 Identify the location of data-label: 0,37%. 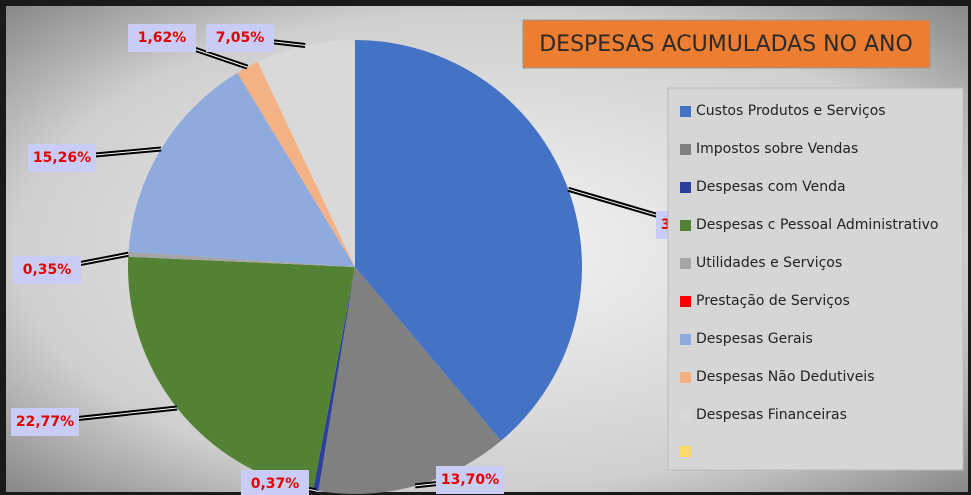
(275, 484).